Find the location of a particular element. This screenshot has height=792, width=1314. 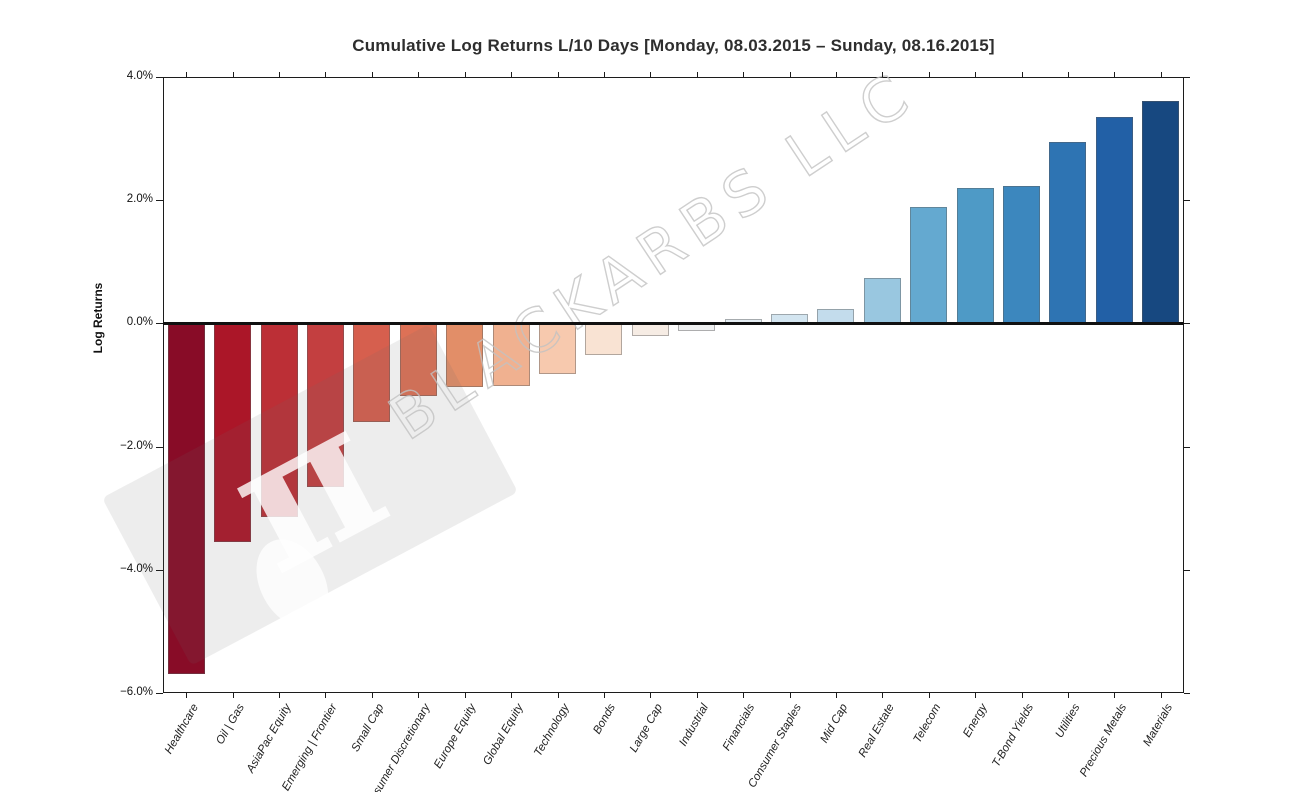

y-tick-label-text: 0.0% is located at coordinates (139, 322).